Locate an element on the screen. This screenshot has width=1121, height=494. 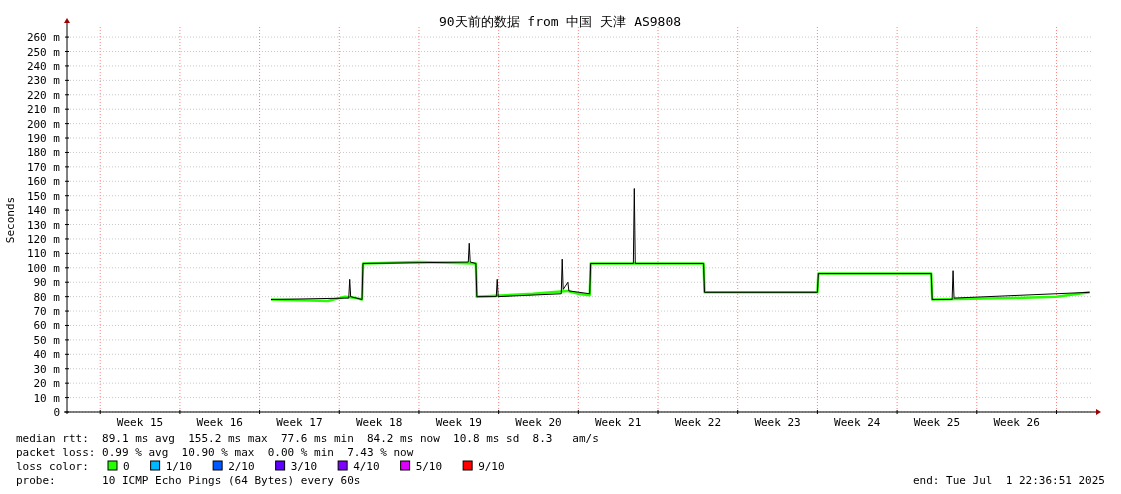
text: probe: 10 ICMP Echo Pings (64 Bytes) every 60s is located at coordinates (188, 480).